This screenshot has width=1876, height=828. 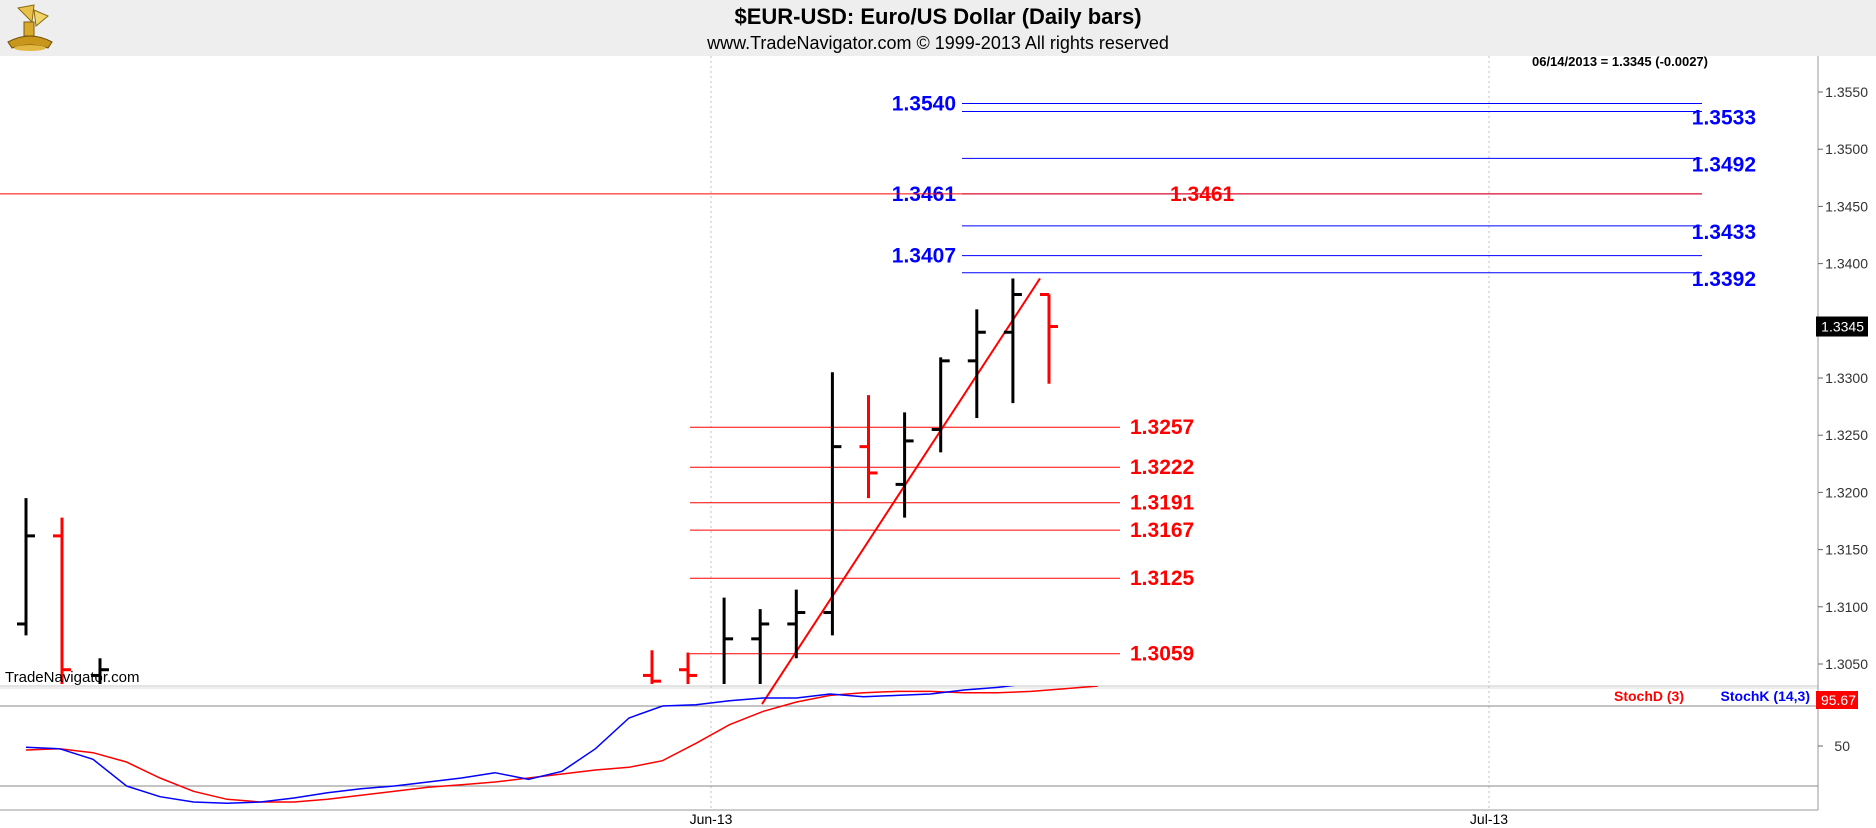 I want to click on blue-level-label: 1.3533, so click(x=1724, y=117).